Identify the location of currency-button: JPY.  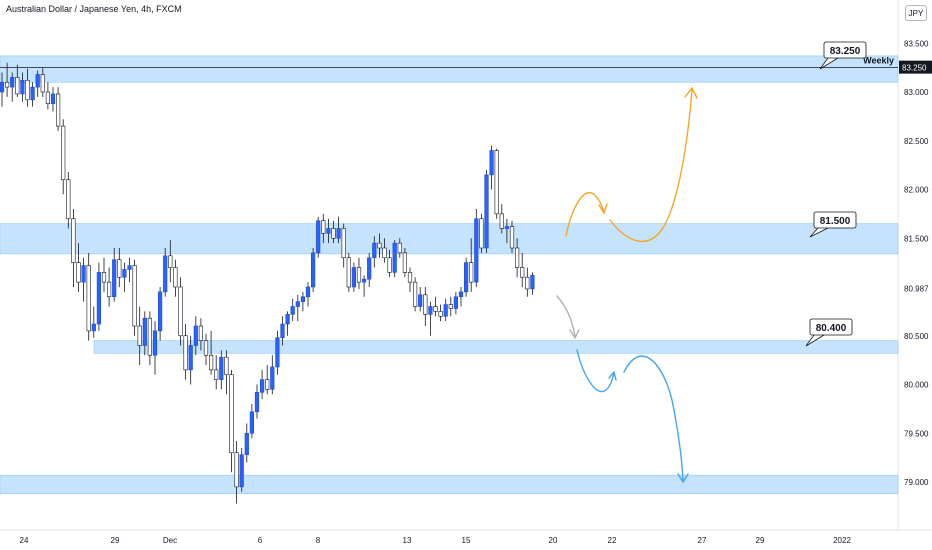
(916, 13).